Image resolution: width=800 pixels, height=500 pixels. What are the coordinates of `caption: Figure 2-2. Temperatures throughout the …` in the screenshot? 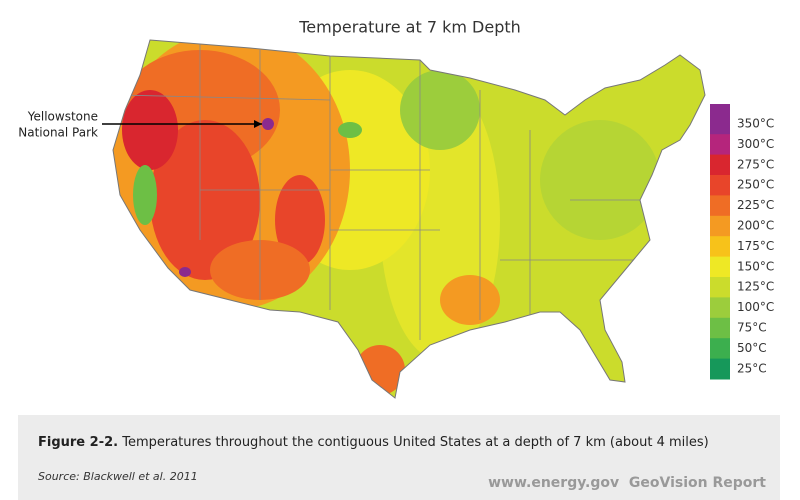 It's located at (373, 442).